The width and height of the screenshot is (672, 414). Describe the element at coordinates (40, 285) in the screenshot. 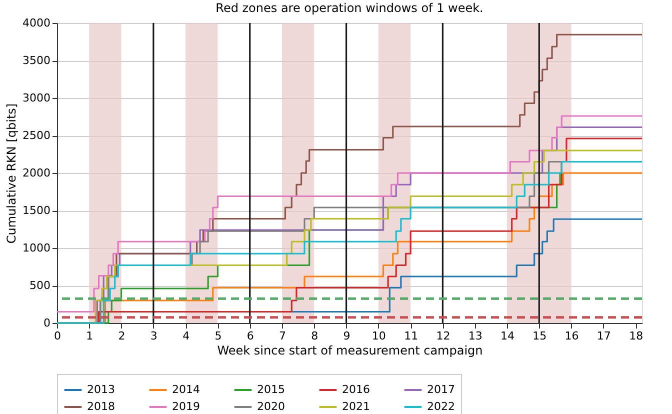

I see `y-tick-label: 500` at that location.